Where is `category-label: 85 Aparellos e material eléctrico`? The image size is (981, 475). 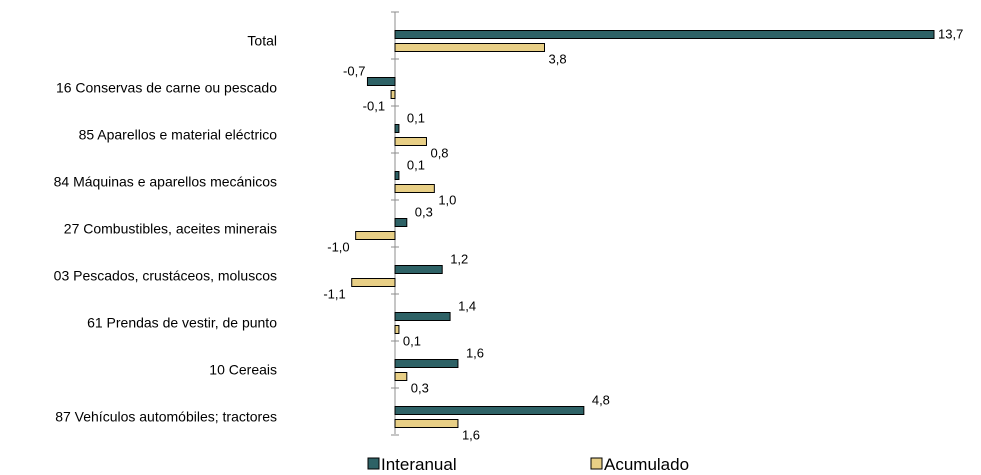 category-label: 85 Aparellos e material eléctrico is located at coordinates (178, 135).